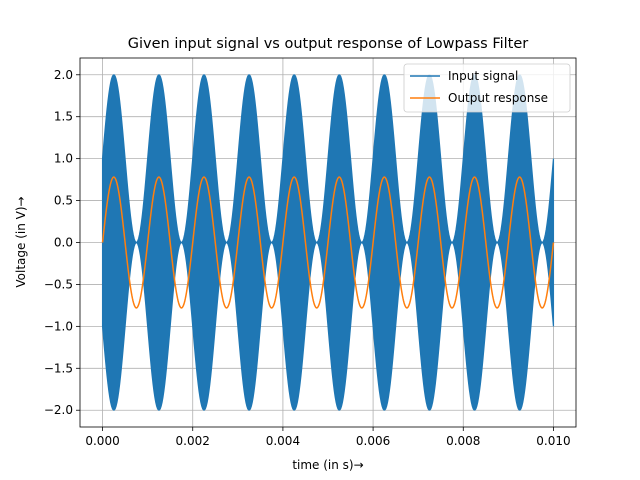 This screenshot has height=480, width=640. Describe the element at coordinates (63, 75) in the screenshot. I see `y-tick-label: 2.0` at that location.